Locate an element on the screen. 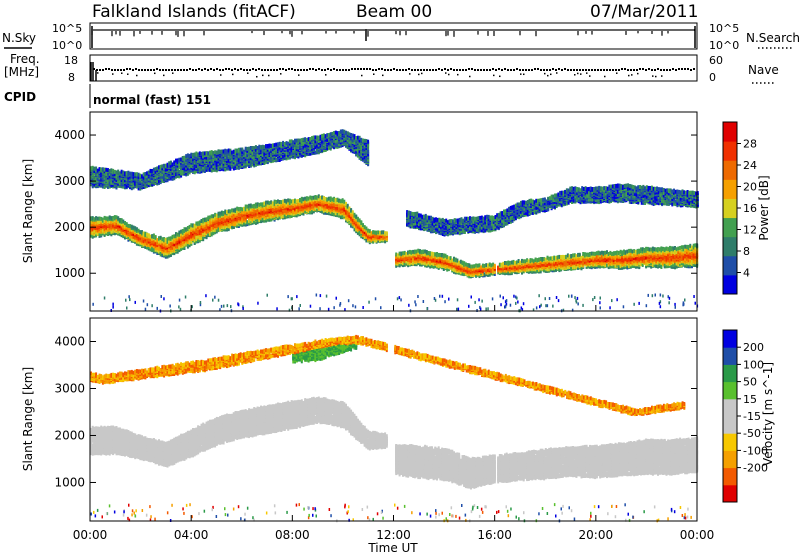 The height and width of the screenshot is (554, 800). nsky-trace is located at coordinates (393, 37).